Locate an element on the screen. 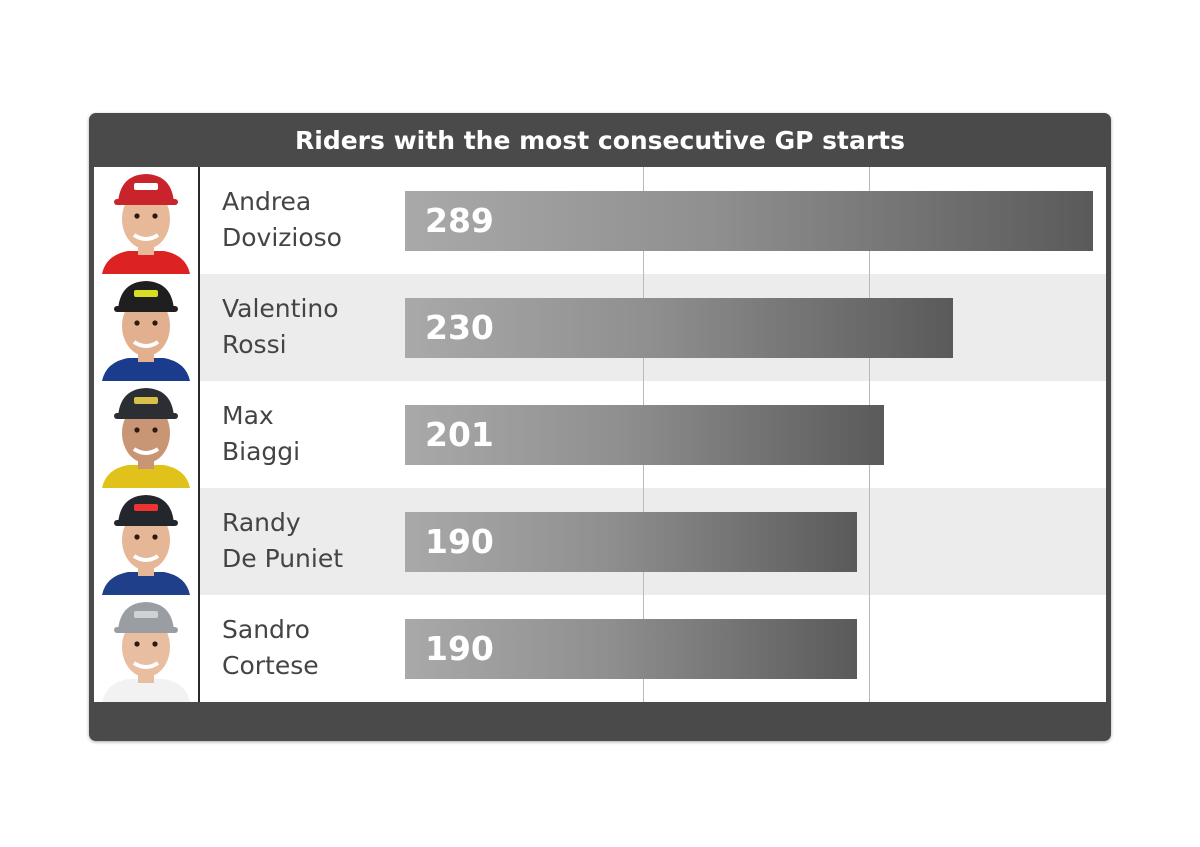  rider-4-photo is located at coordinates (146, 541).